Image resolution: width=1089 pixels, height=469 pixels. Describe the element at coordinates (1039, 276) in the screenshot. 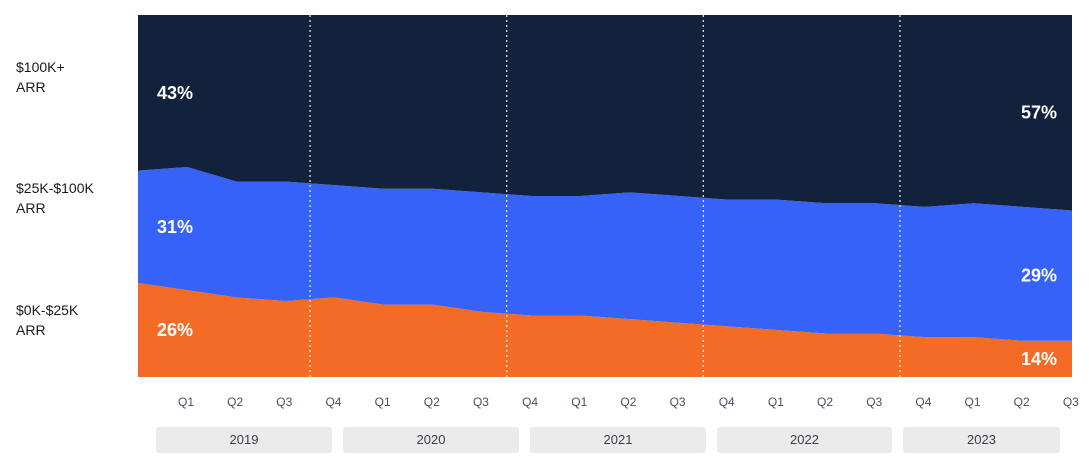

I see `data-label-end: 29%` at that location.